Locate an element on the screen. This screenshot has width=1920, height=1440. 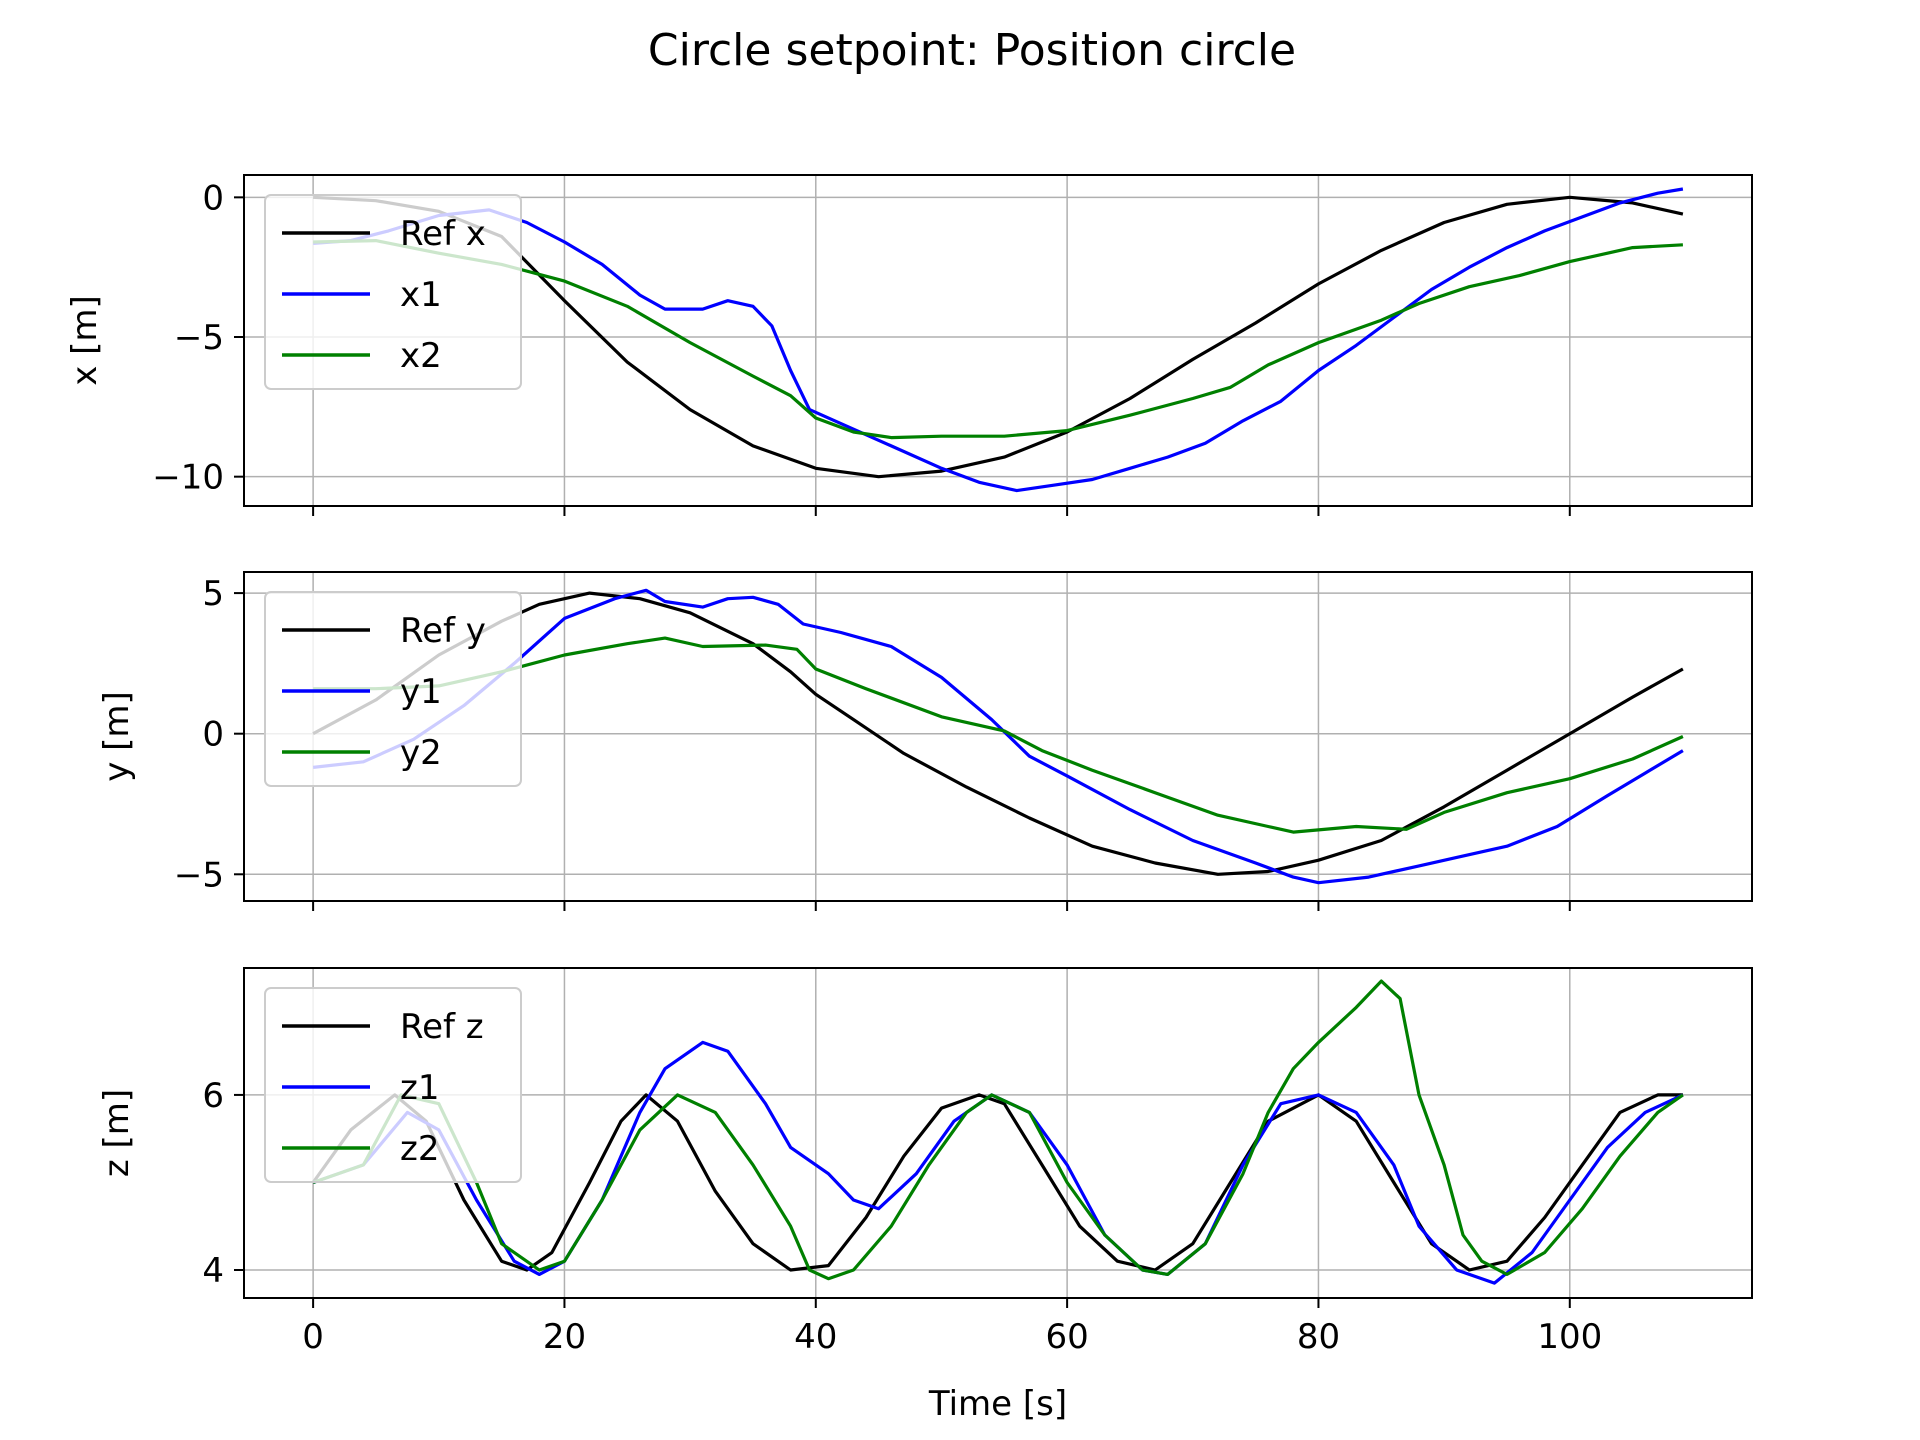
legend-entry: y2 is located at coordinates (421, 753).